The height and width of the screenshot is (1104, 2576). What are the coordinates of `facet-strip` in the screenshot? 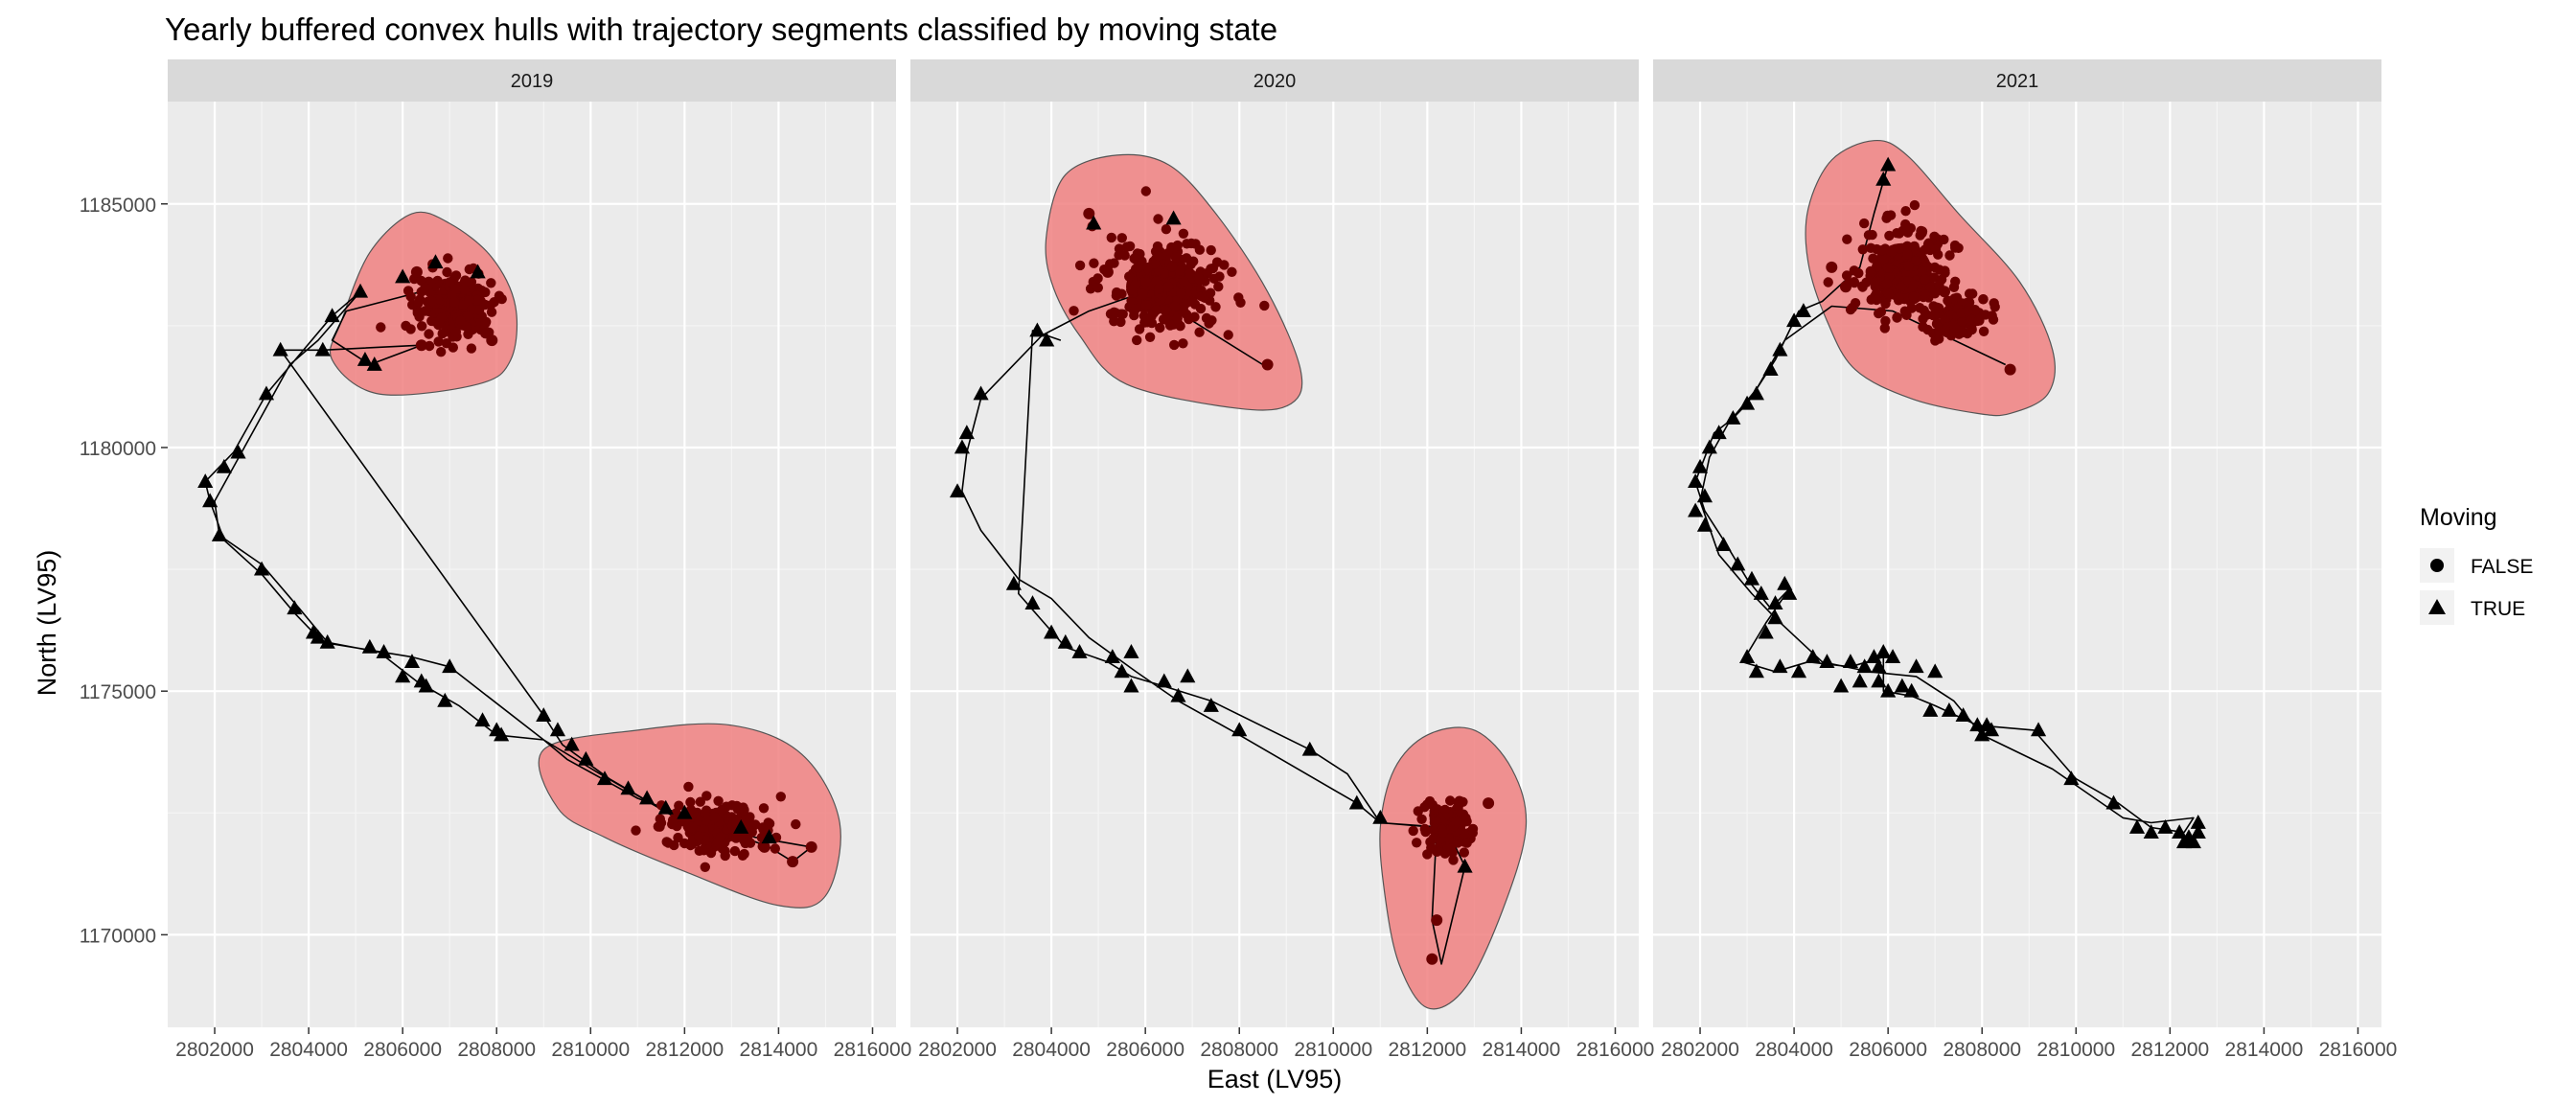 It's located at (532, 80).